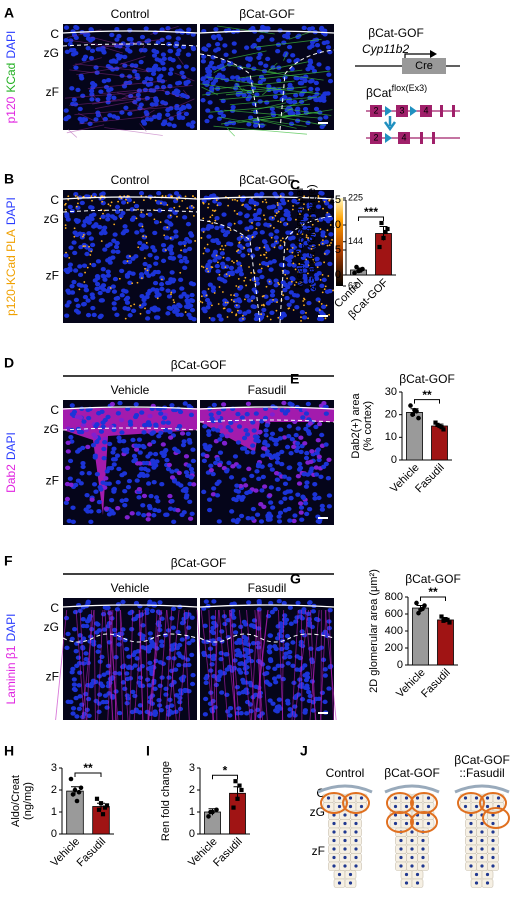 The height and width of the screenshot is (905, 520). I want to click on micrograph, so click(131, 659).